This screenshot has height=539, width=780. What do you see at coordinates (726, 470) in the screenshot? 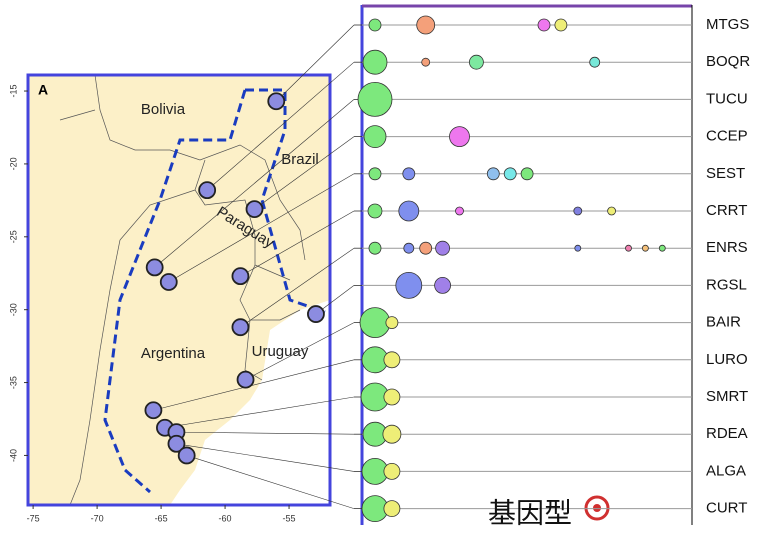
I see `row-label: ALGA` at bounding box center [726, 470].